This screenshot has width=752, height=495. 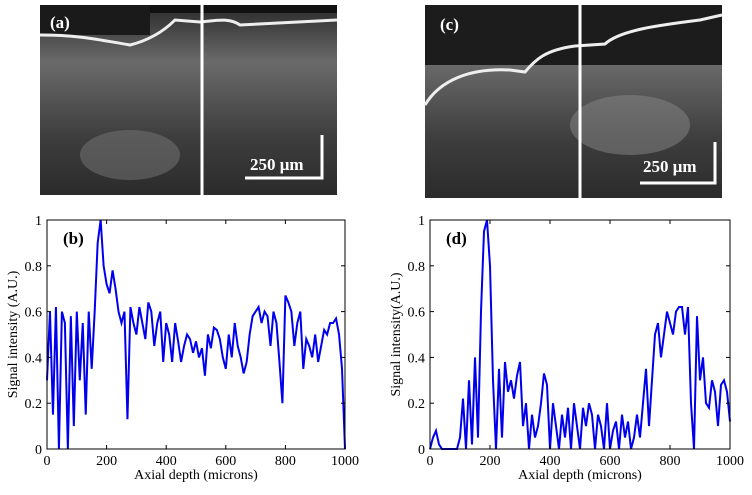 I want to click on panel-label: (a), so click(x=60, y=22).